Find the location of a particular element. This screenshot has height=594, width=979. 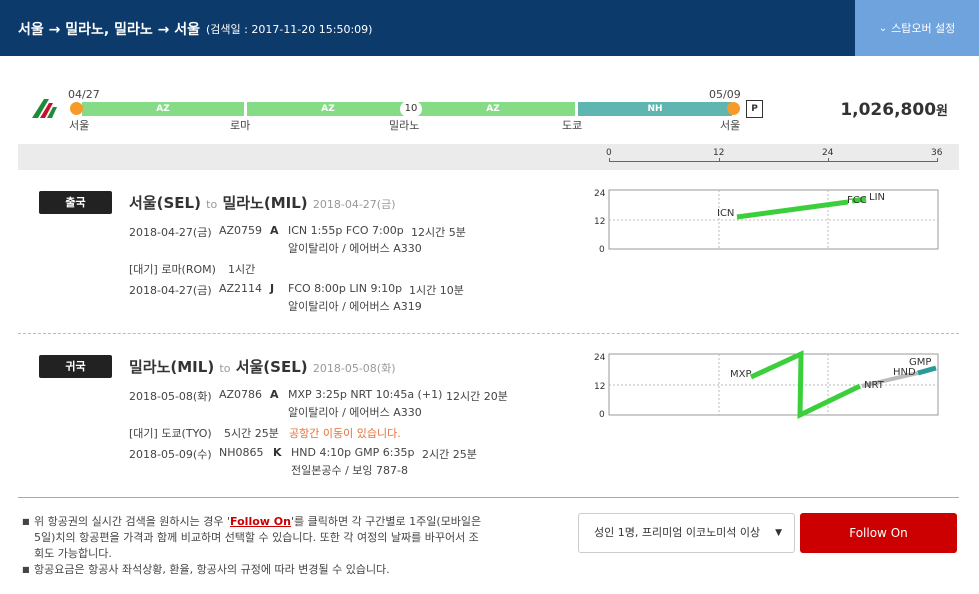

inbound-timeline-chart: 24 12 0 MXP NRT HND GMP is located at coordinates (766, 385).